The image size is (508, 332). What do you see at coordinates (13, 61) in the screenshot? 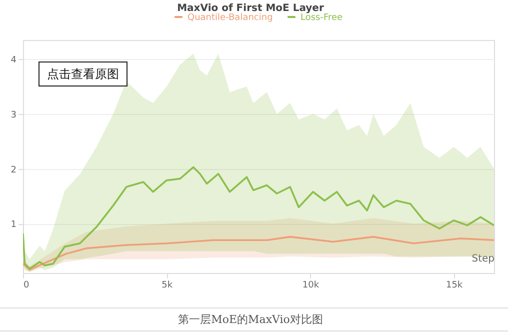
I see `y-tick-label: 4` at bounding box center [13, 61].